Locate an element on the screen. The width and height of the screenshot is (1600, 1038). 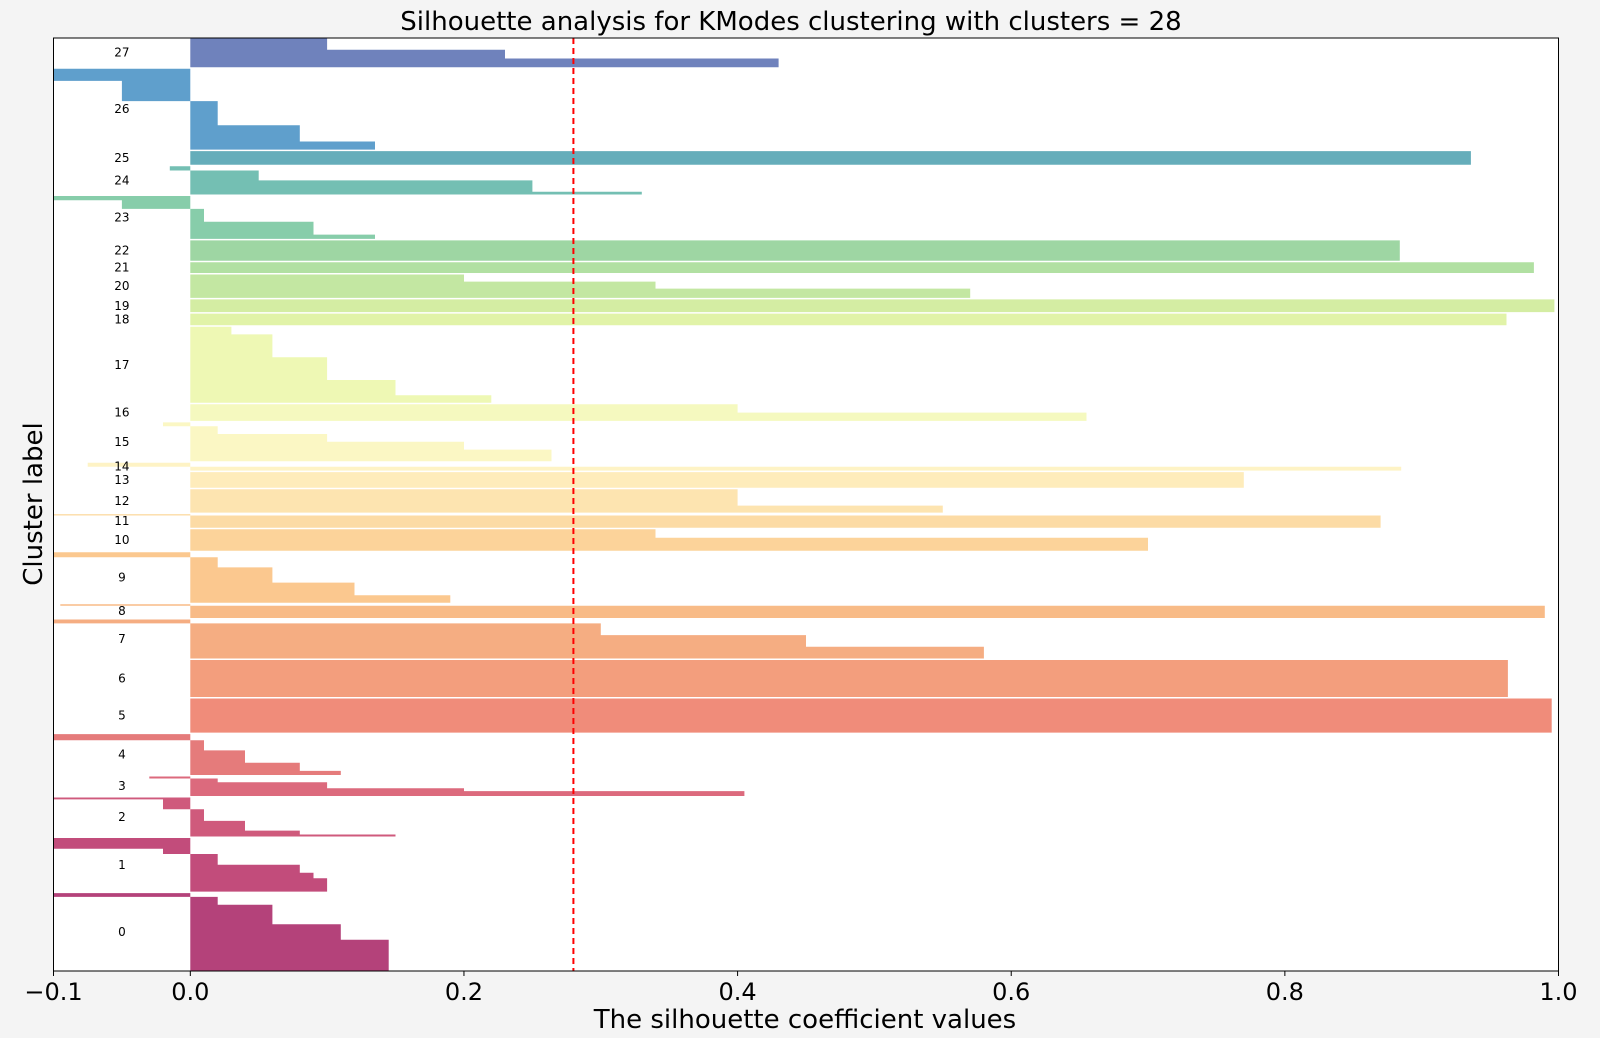
x-tick-label: 0.6 is located at coordinates (1011, 992).